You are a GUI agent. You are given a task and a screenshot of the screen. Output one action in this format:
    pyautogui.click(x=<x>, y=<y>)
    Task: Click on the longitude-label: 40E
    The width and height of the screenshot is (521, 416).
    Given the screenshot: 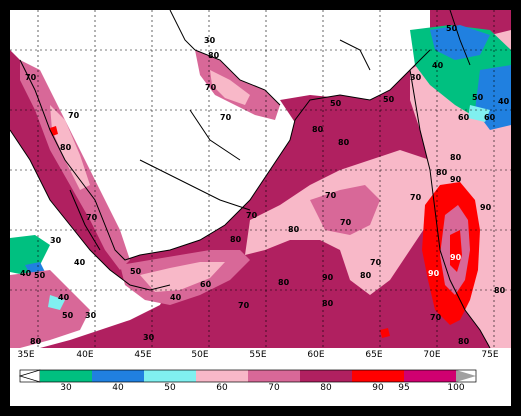 What is the action you would take?
    pyautogui.click(x=85, y=355)
    